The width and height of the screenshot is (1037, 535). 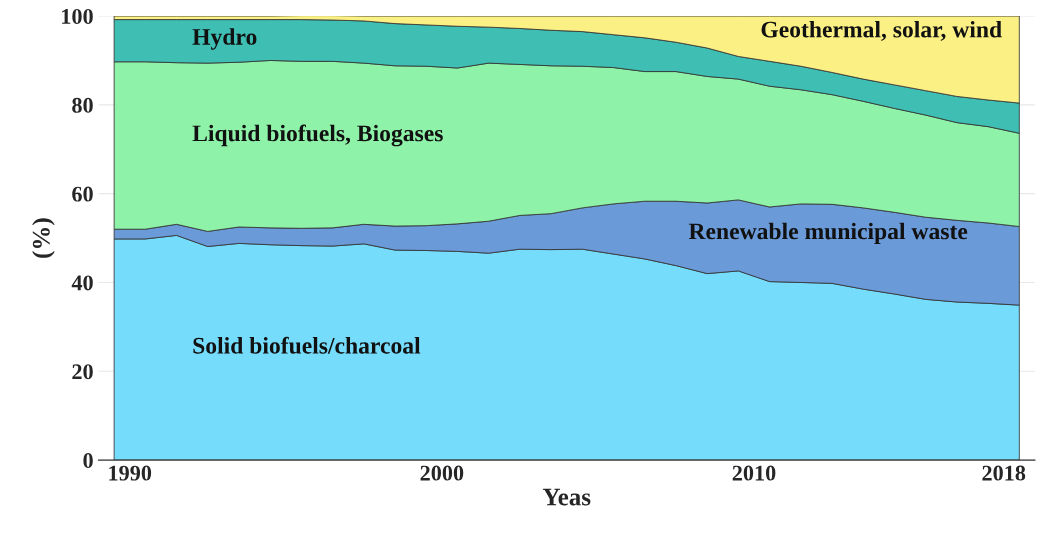 I want to click on y-tick-label: 80, so click(x=82, y=105).